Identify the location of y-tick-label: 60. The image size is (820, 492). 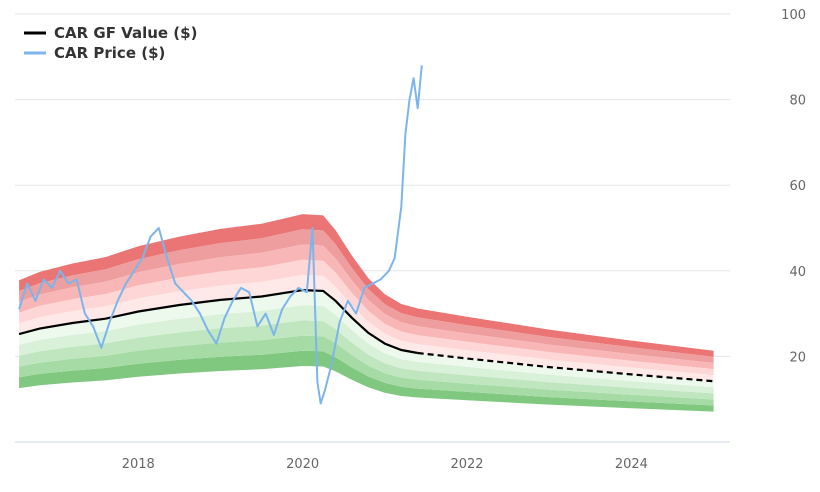
(797, 186).